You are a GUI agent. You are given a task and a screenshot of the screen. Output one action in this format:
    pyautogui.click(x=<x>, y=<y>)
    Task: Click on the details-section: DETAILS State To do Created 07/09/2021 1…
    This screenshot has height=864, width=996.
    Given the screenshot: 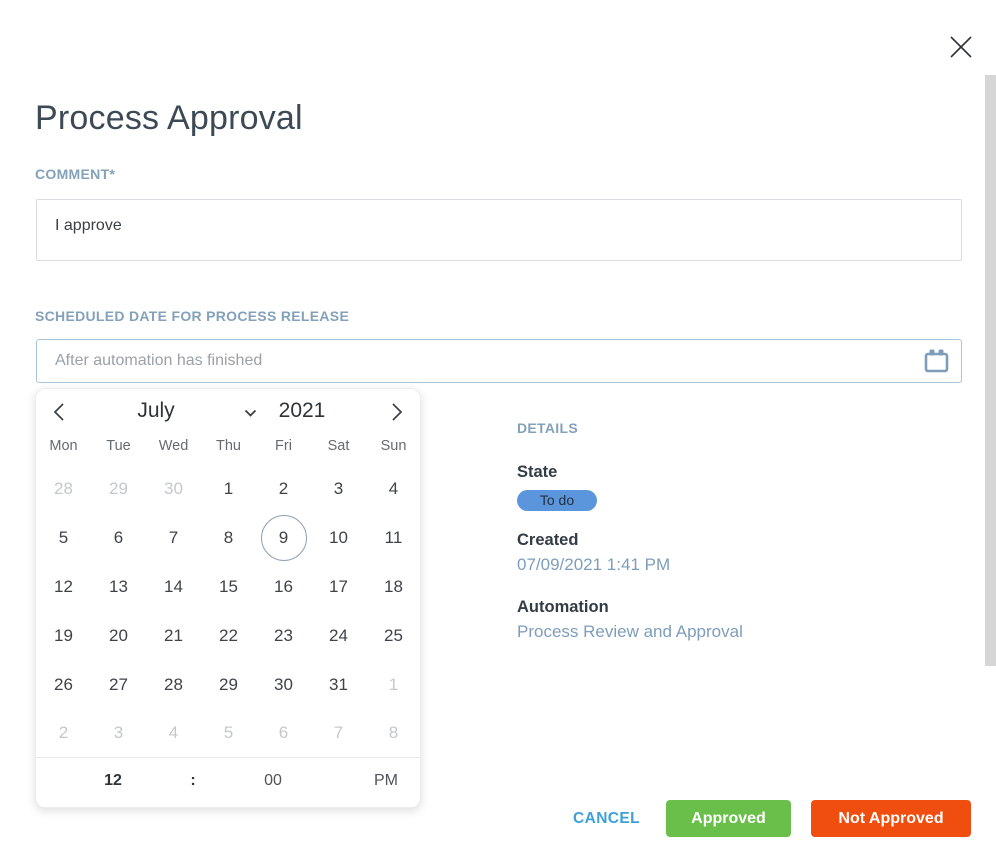 What is the action you would take?
    pyautogui.click(x=727, y=531)
    